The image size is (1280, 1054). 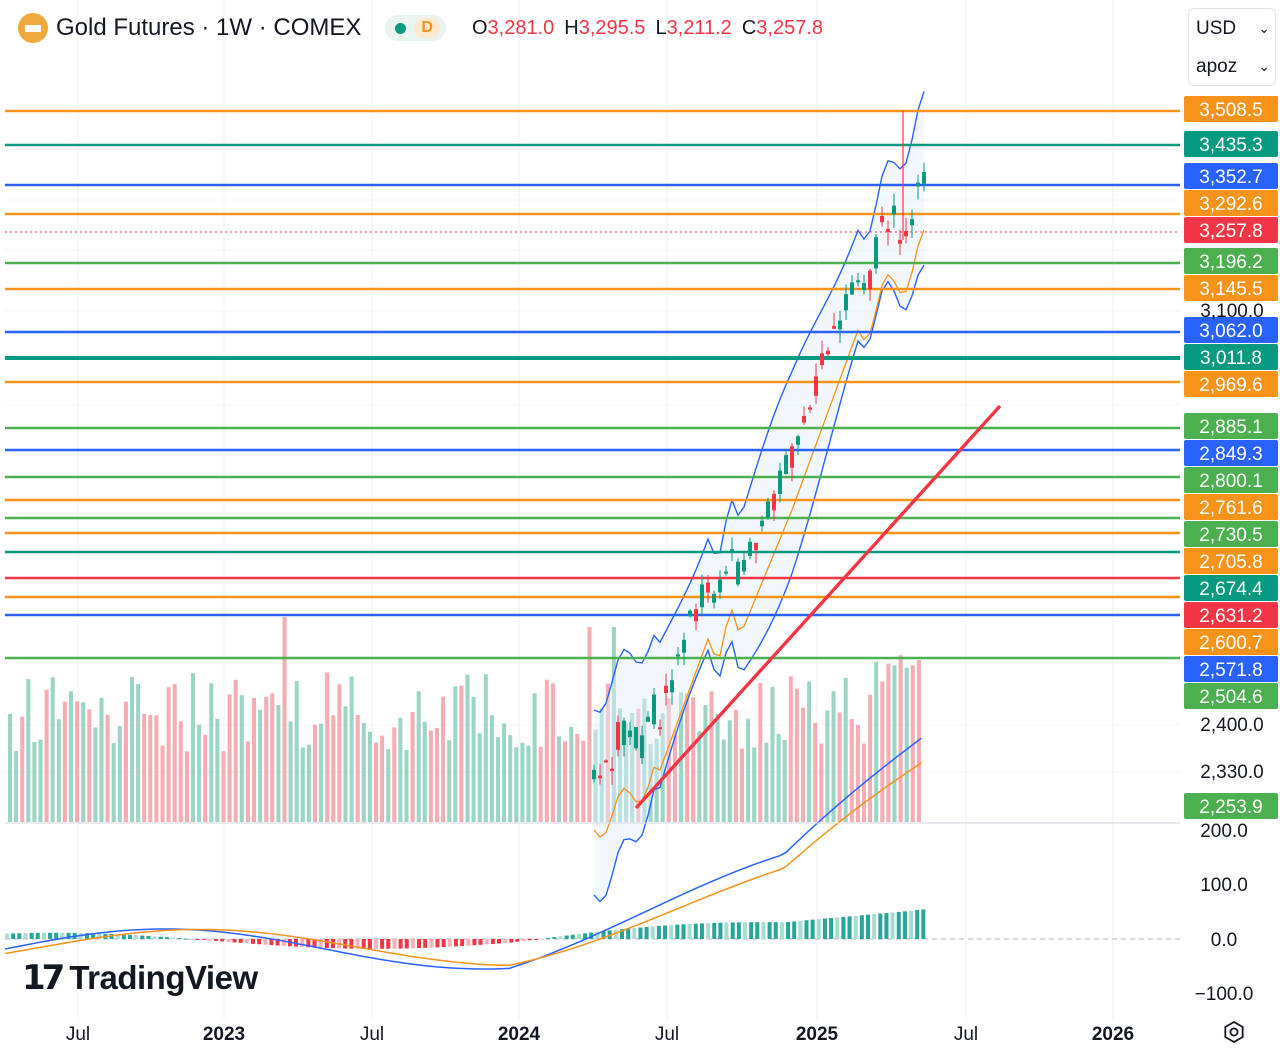 I want to click on price-label: 2,730.5, so click(x=1230, y=535).